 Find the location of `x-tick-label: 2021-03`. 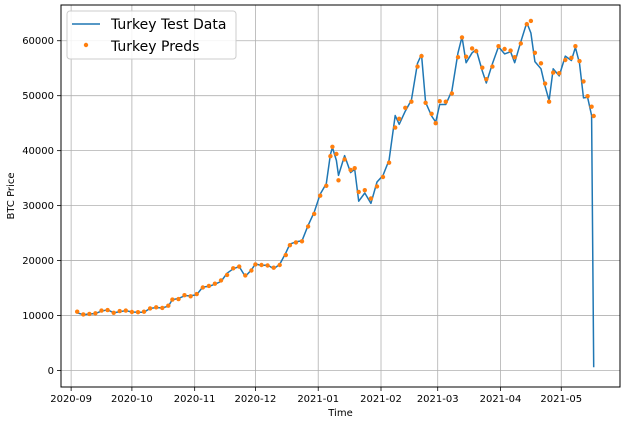

x-tick-label: 2021-03 is located at coordinates (438, 399).